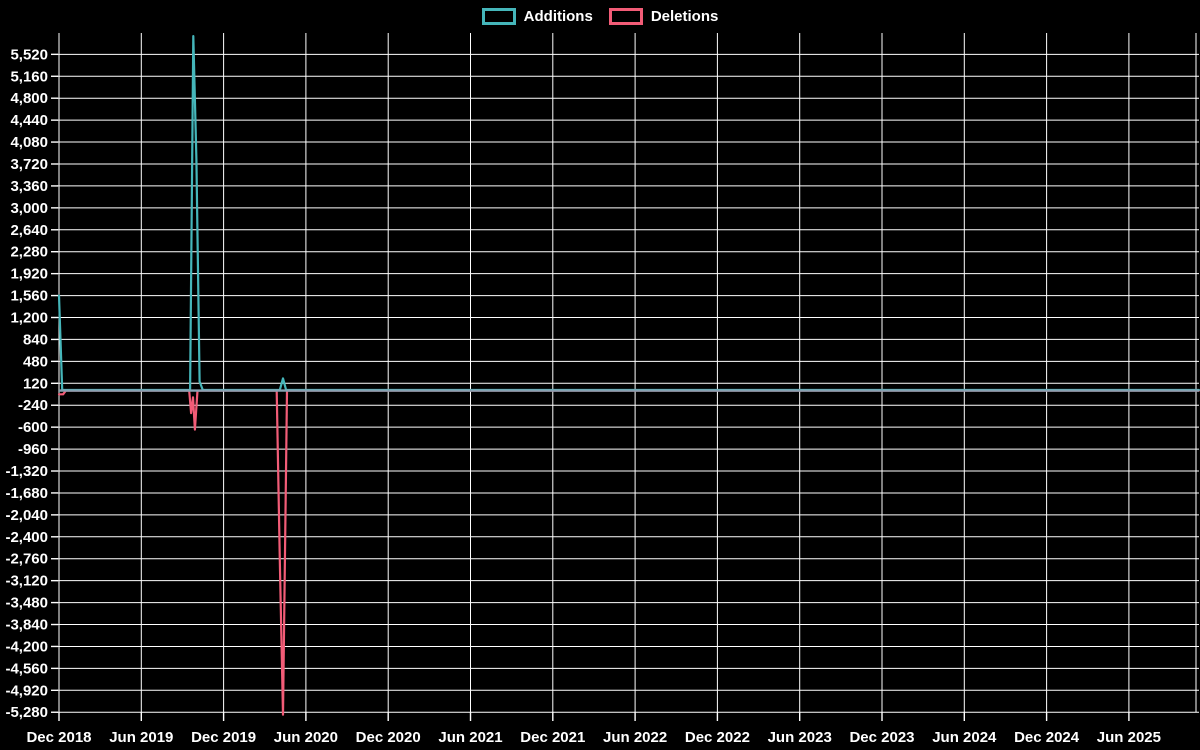 The image size is (1200, 750). Describe the element at coordinates (29, 274) in the screenshot. I see `y-tick-label: 1,920` at that location.